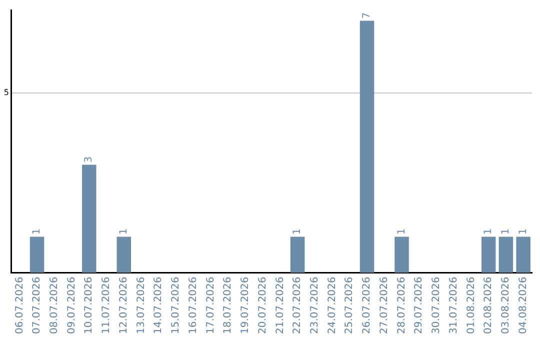 The width and height of the screenshot is (540, 340). What do you see at coordinates (37, 305) in the screenshot?
I see `x-tick-label: 07.07.2026` at bounding box center [37, 305].